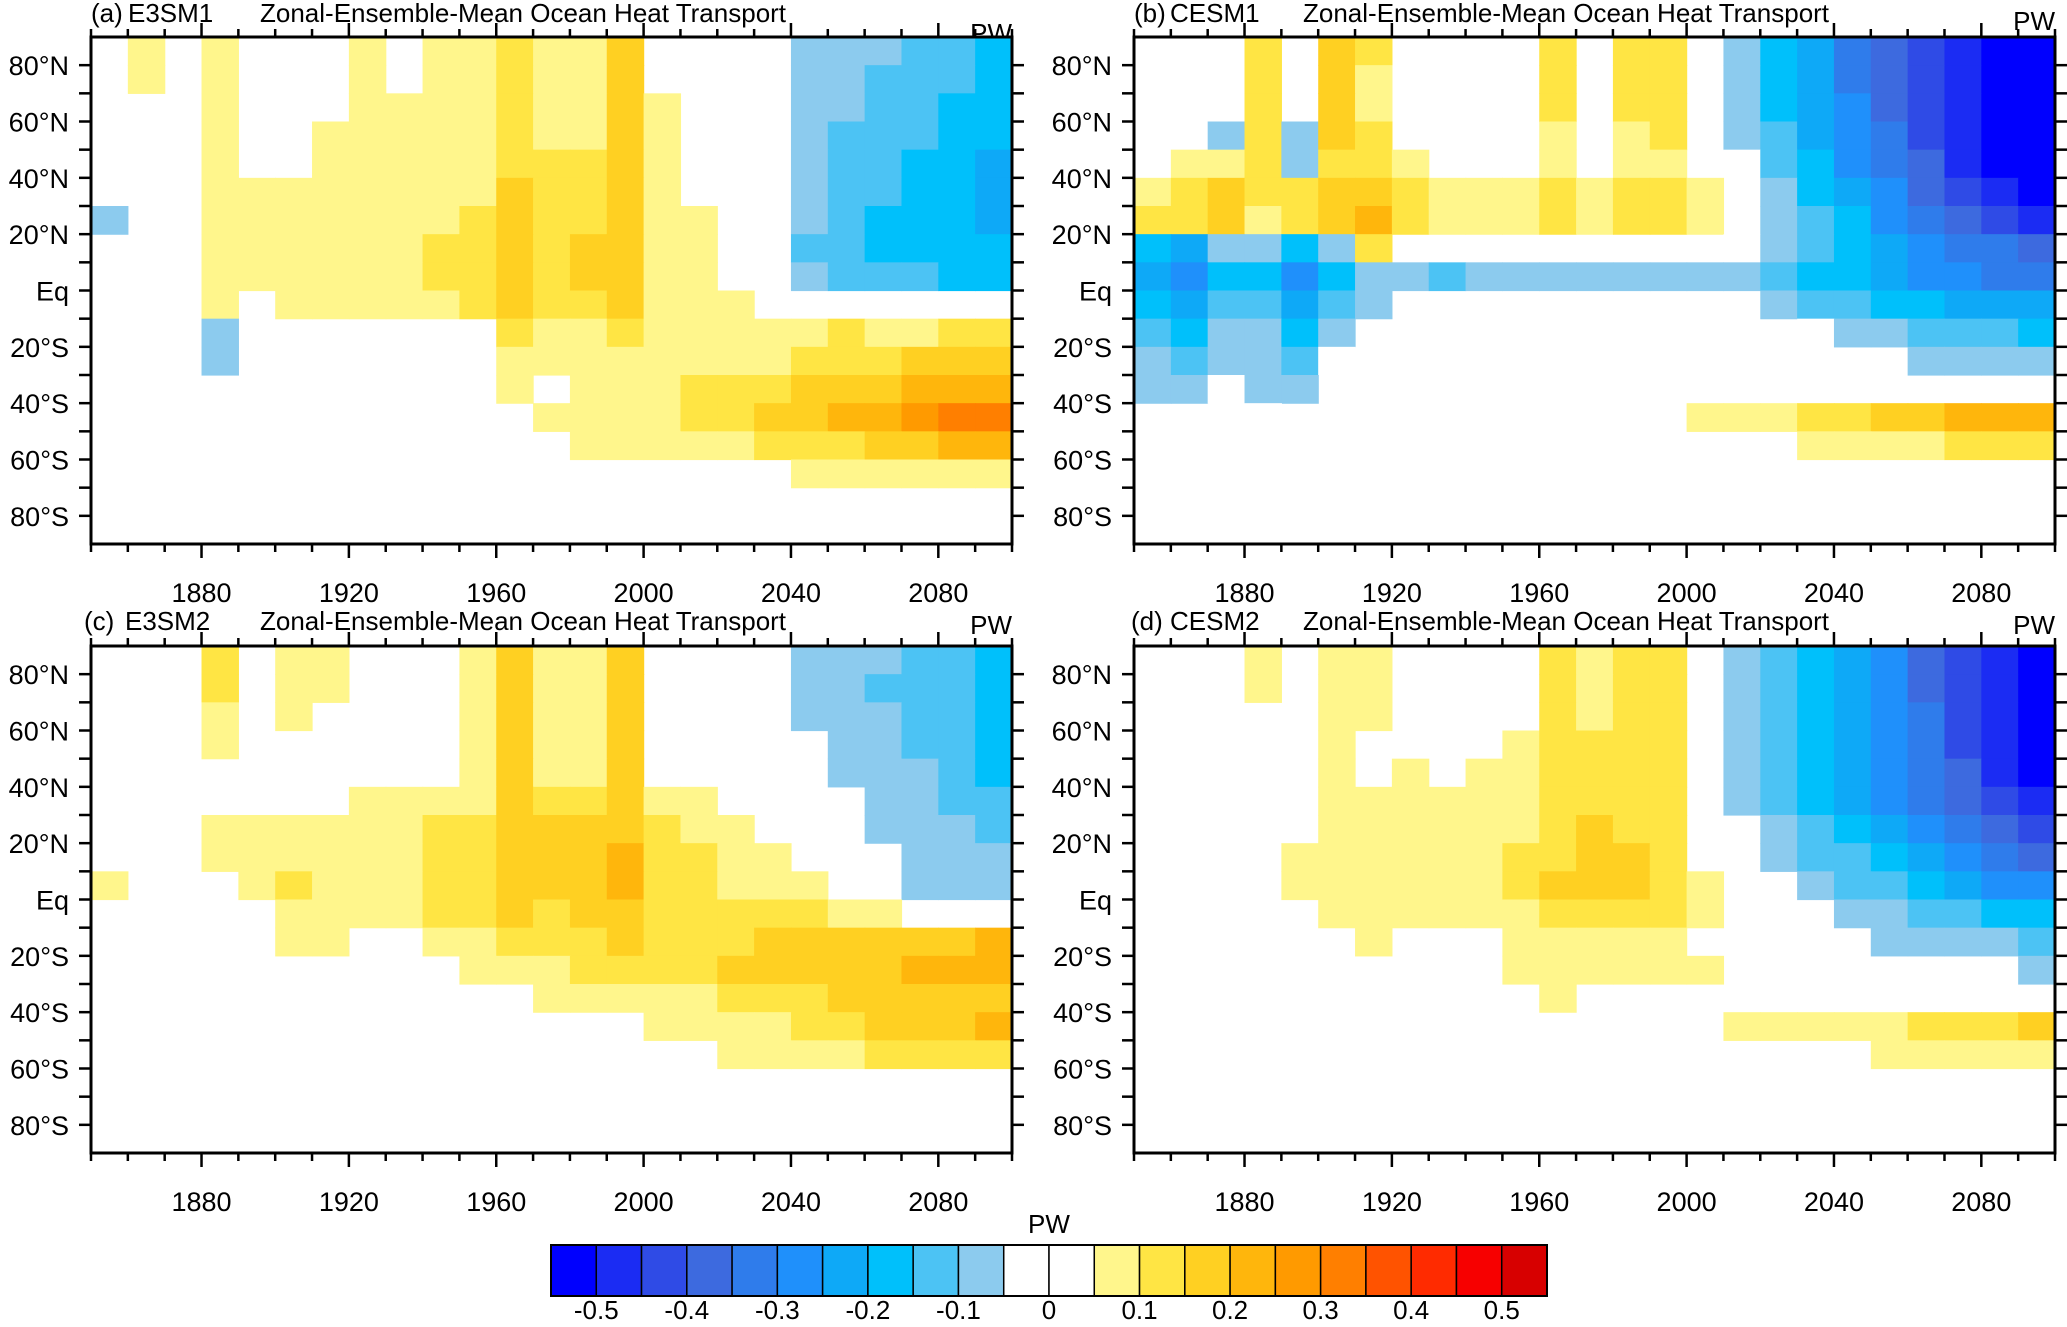  What do you see at coordinates (52, 292) in the screenshot?
I see `y-tick-label: Eq` at bounding box center [52, 292].